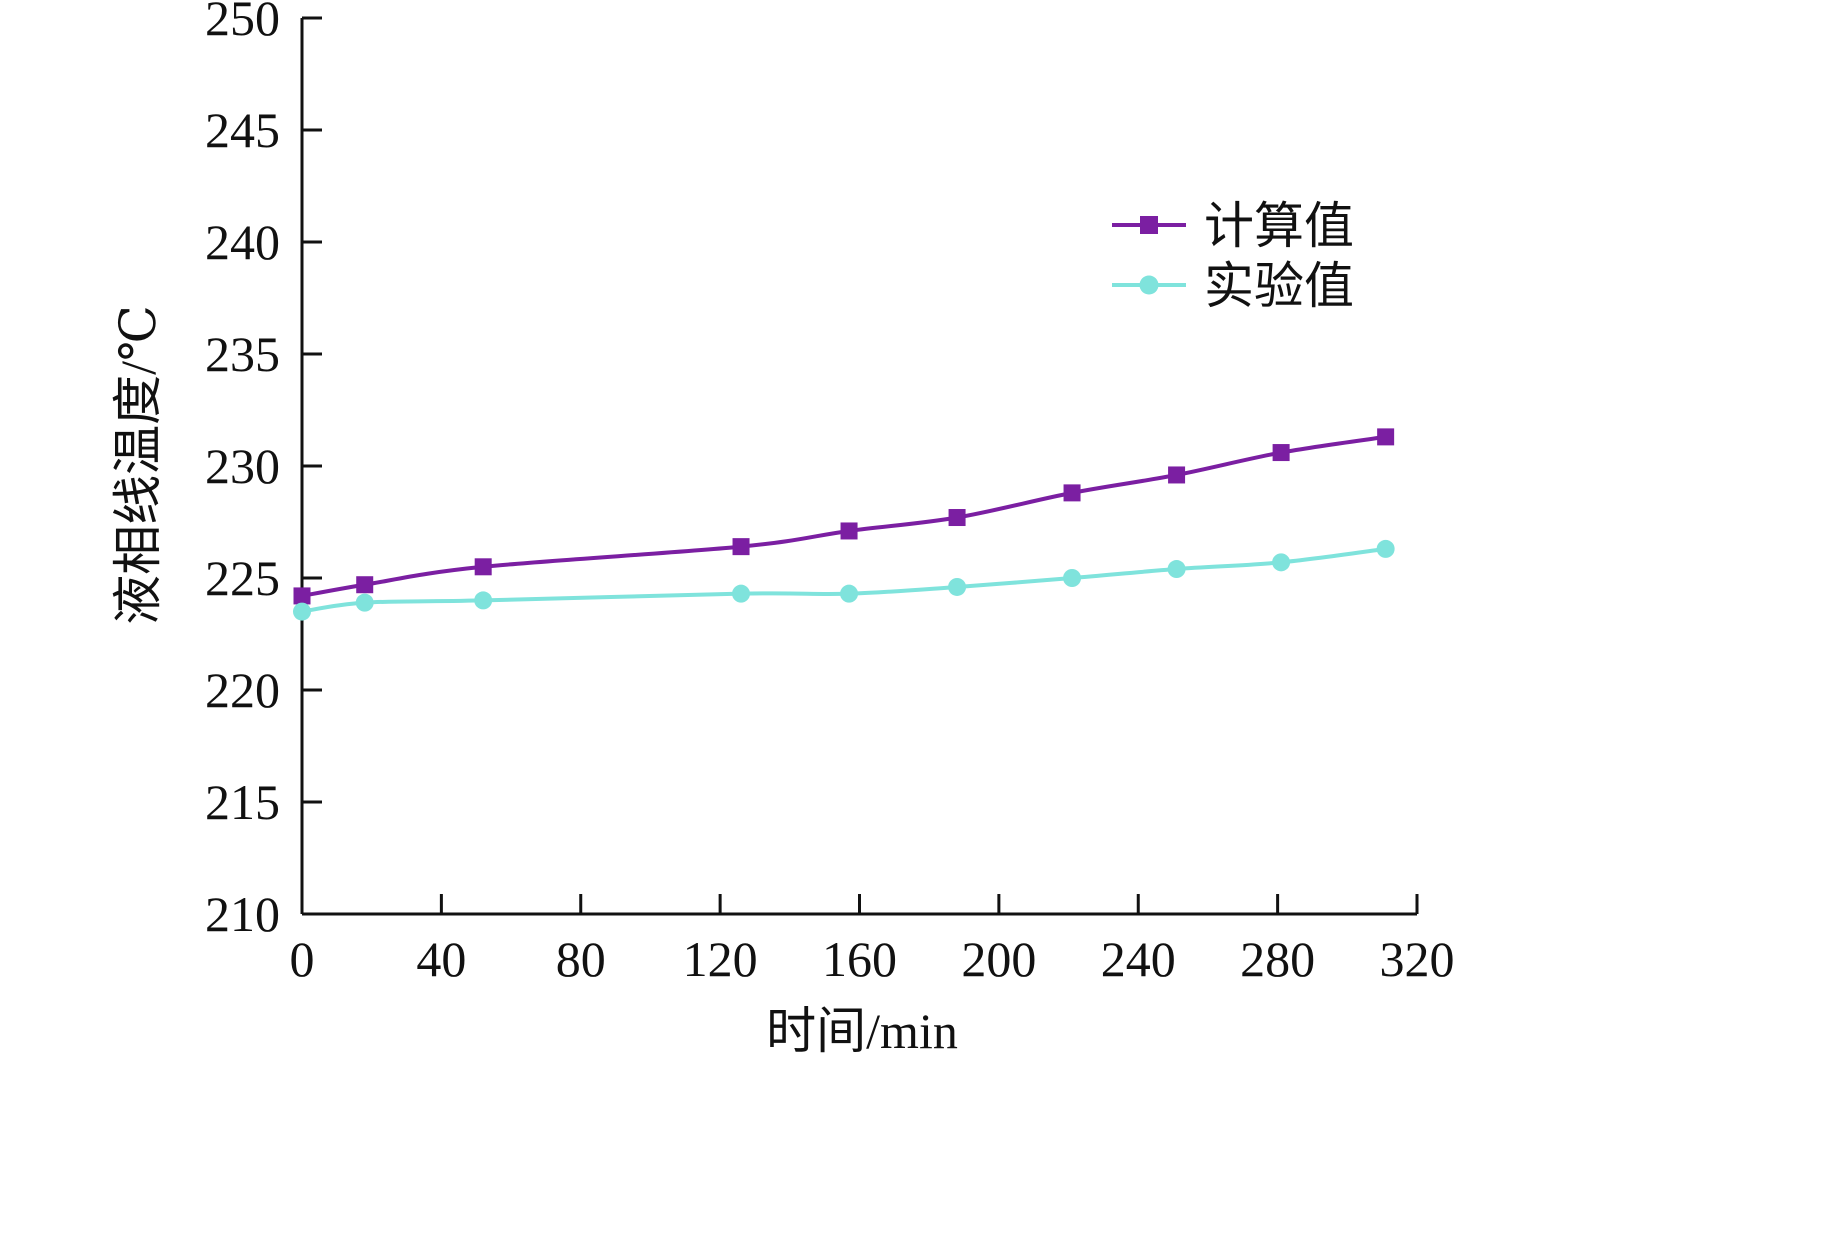 This screenshot has height=1244, width=1843. What do you see at coordinates (720, 959) in the screenshot?
I see `x-tick-label: 120` at bounding box center [720, 959].